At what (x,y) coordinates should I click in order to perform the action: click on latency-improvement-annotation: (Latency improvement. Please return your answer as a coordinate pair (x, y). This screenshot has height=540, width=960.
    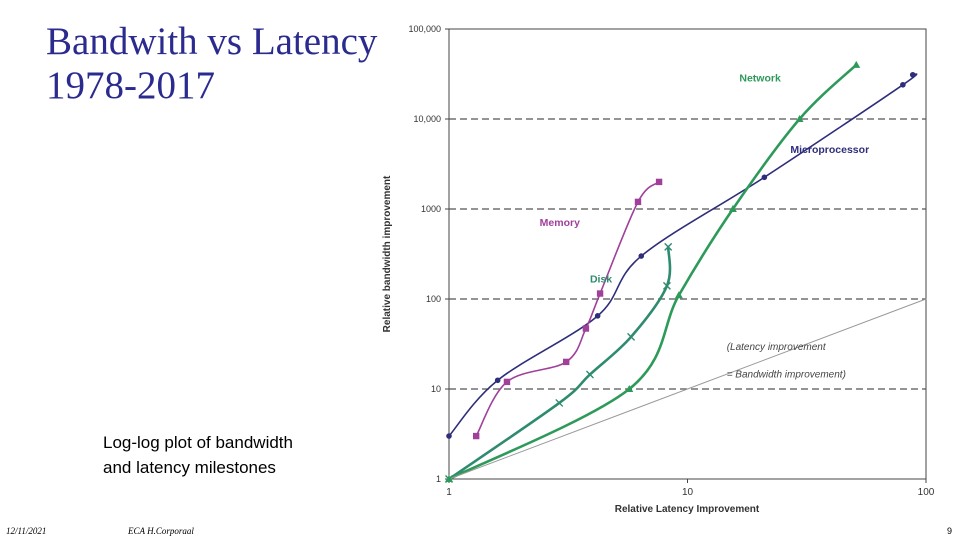
    Looking at the image, I should click on (777, 347).